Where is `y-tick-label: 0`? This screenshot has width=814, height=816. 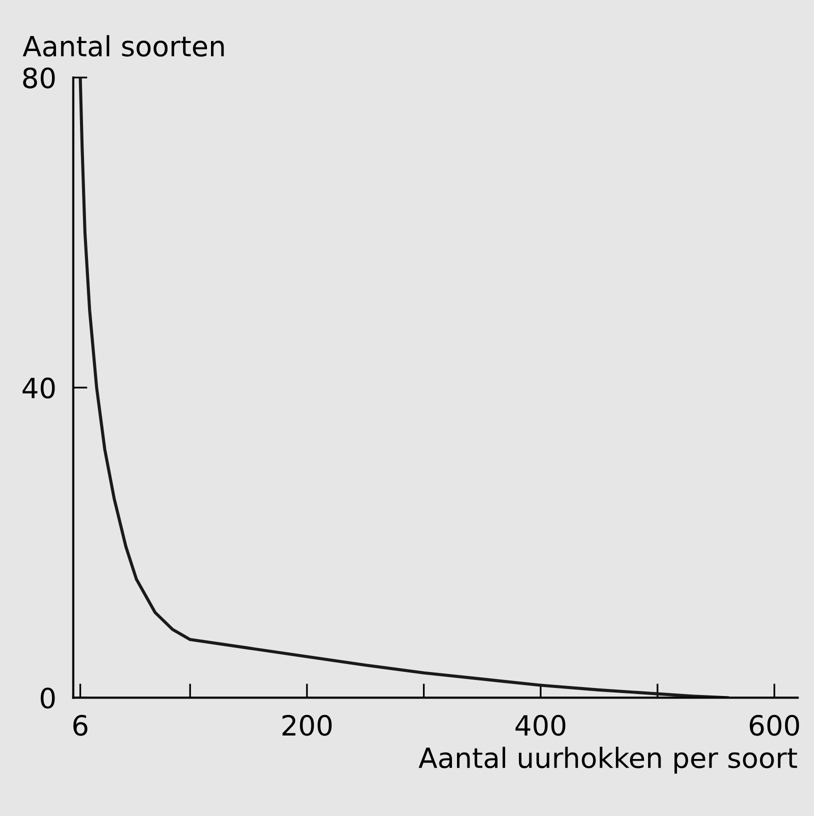
y-tick-label: 0 is located at coordinates (47, 698).